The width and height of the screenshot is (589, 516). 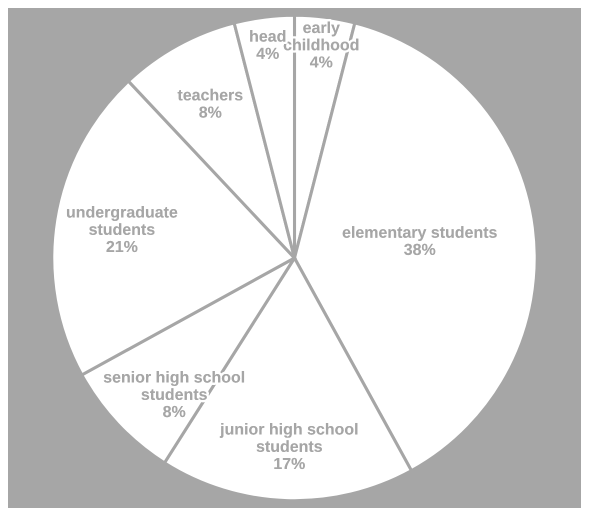 I want to click on slice-label: undergraduate students, so click(x=122, y=220).